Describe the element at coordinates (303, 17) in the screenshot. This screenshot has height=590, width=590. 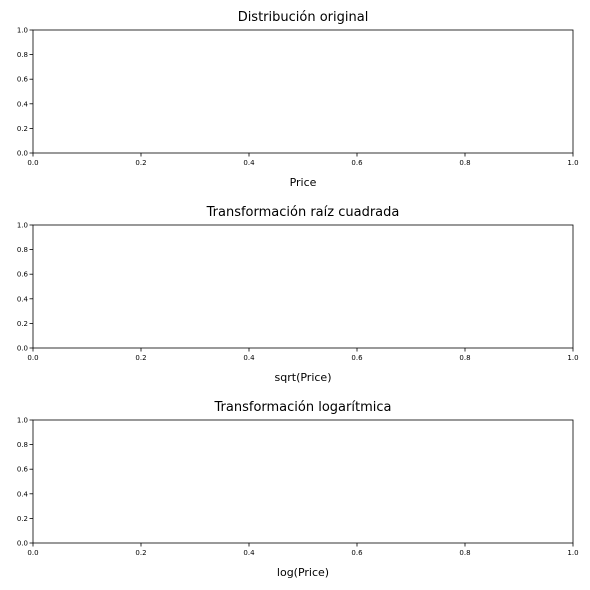
I see `subplot-title: Distribución original` at that location.